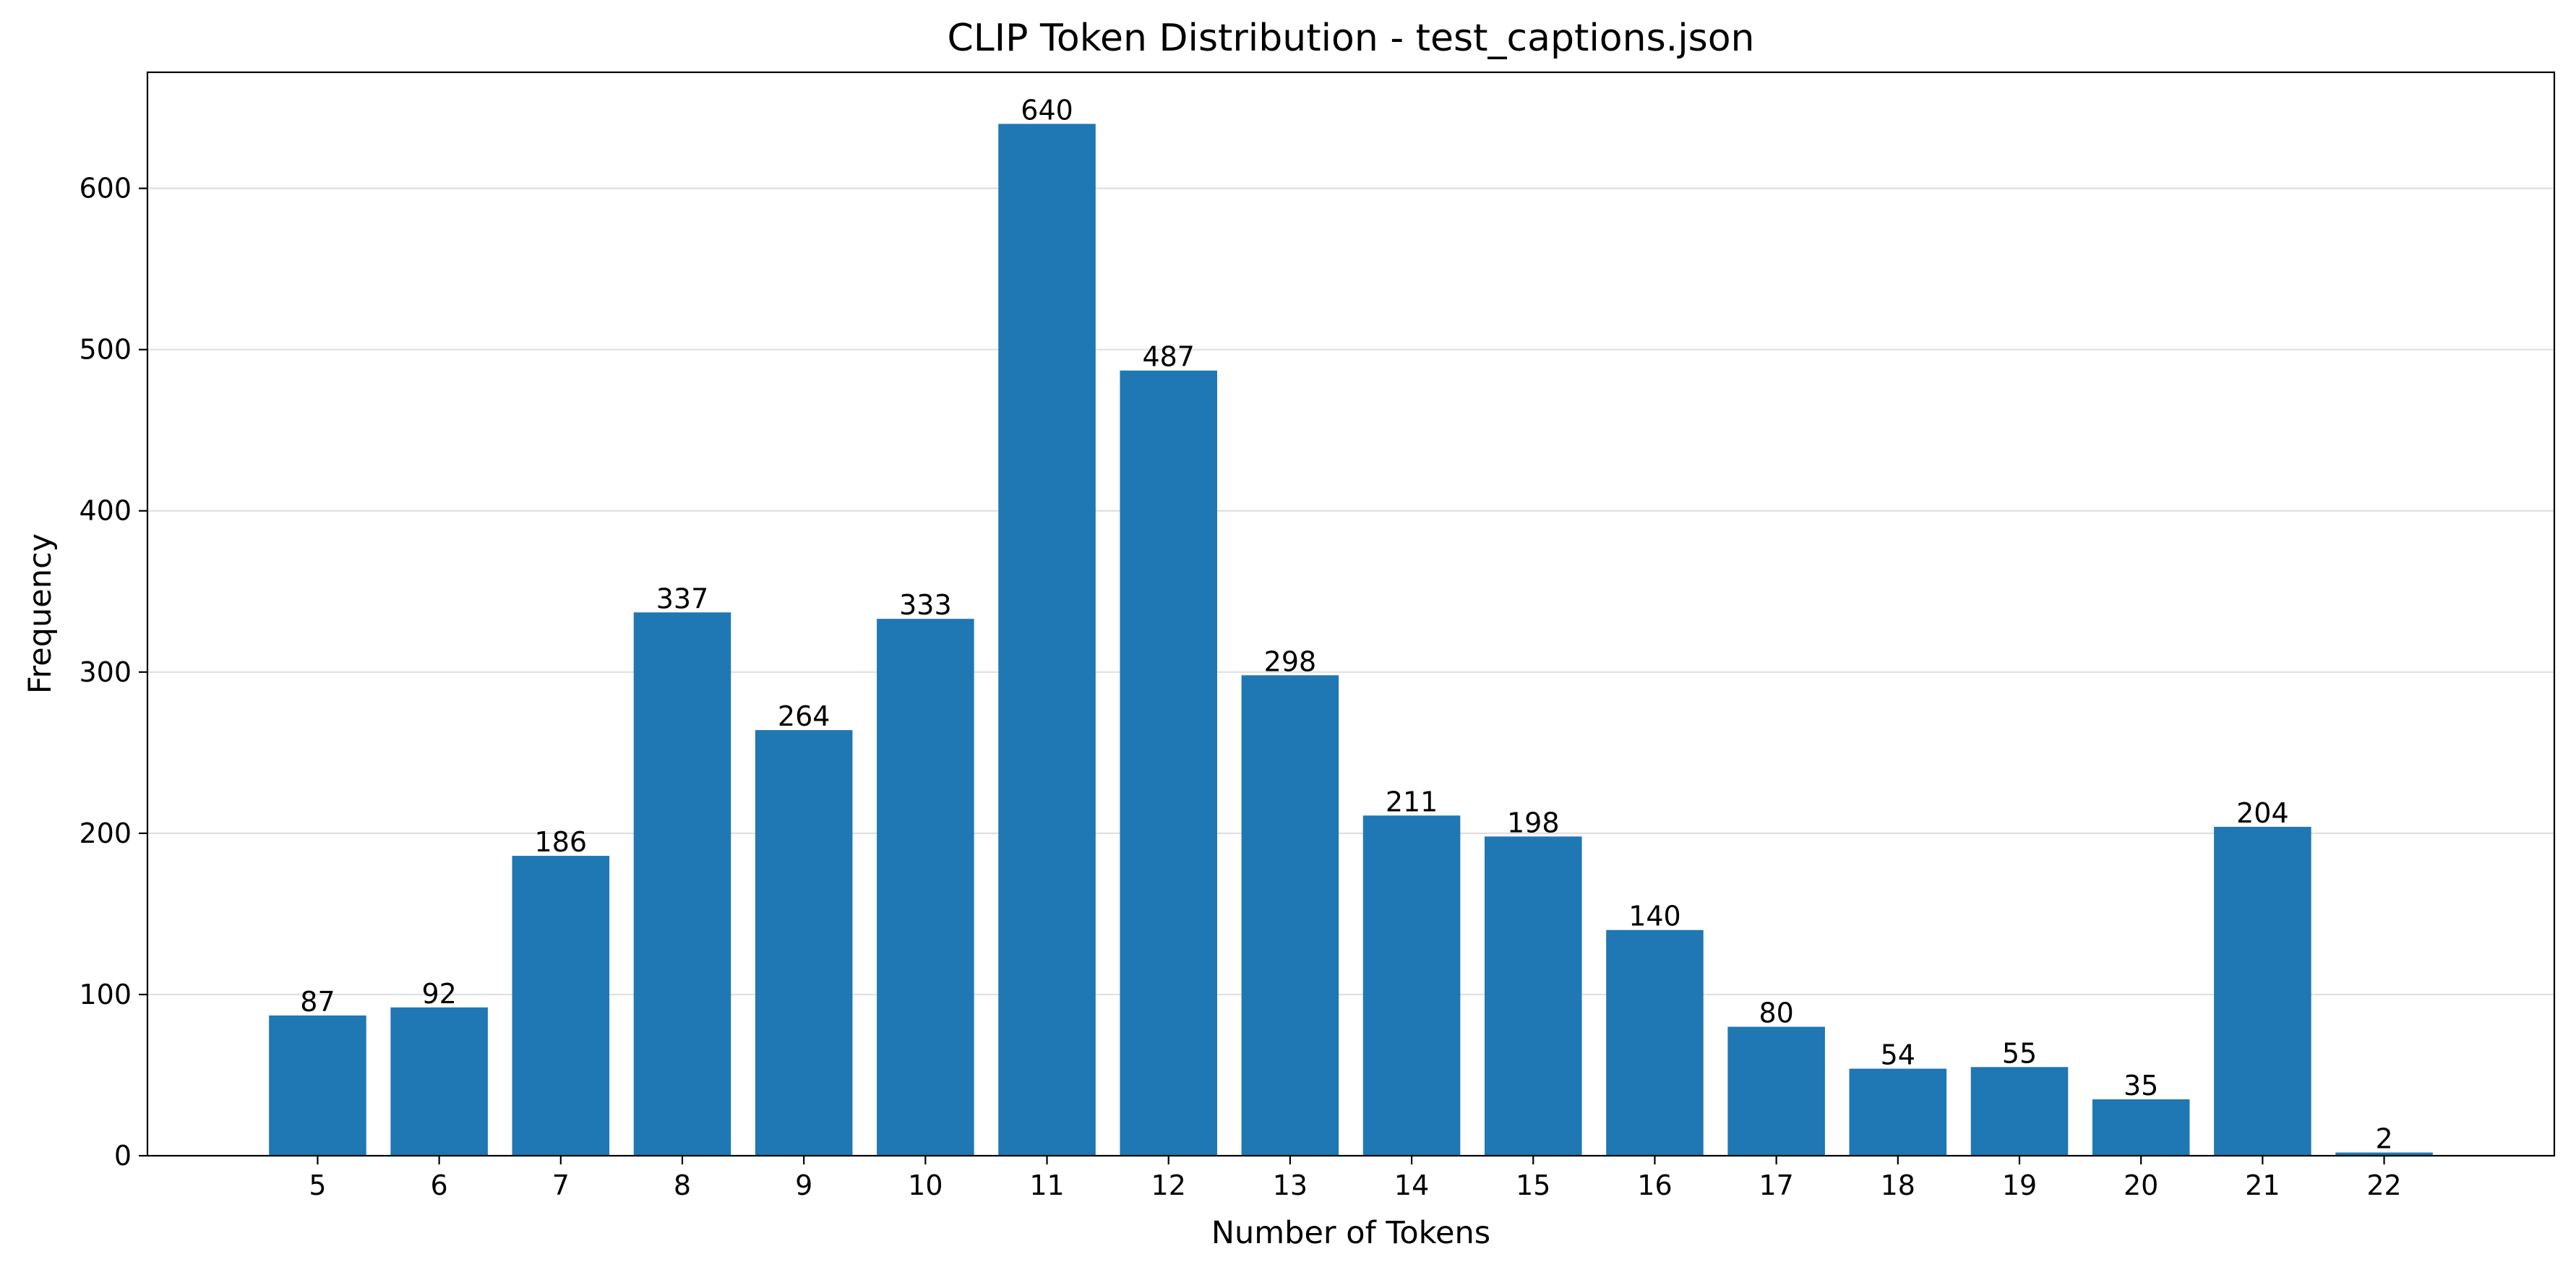  I want to click on x-tick-label: 12, so click(1169, 1185).